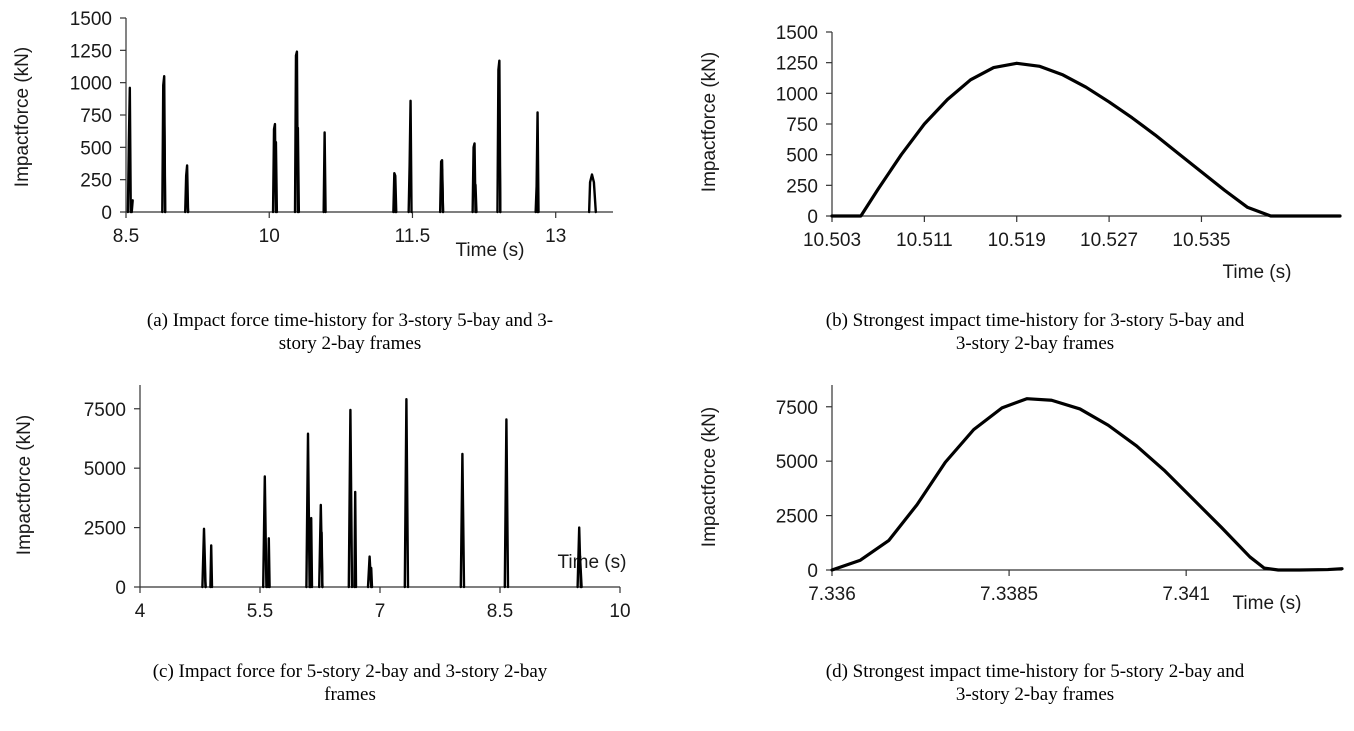 Image resolution: width=1354 pixels, height=731 pixels. I want to click on x-tick-label: 4, so click(140, 611).